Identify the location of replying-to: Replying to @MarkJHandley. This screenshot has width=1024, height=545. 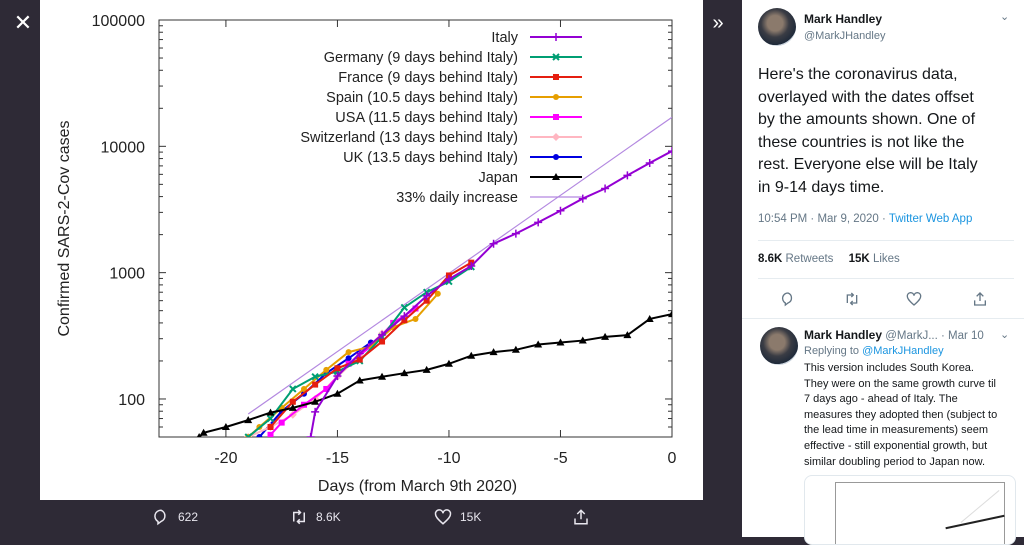
(874, 351).